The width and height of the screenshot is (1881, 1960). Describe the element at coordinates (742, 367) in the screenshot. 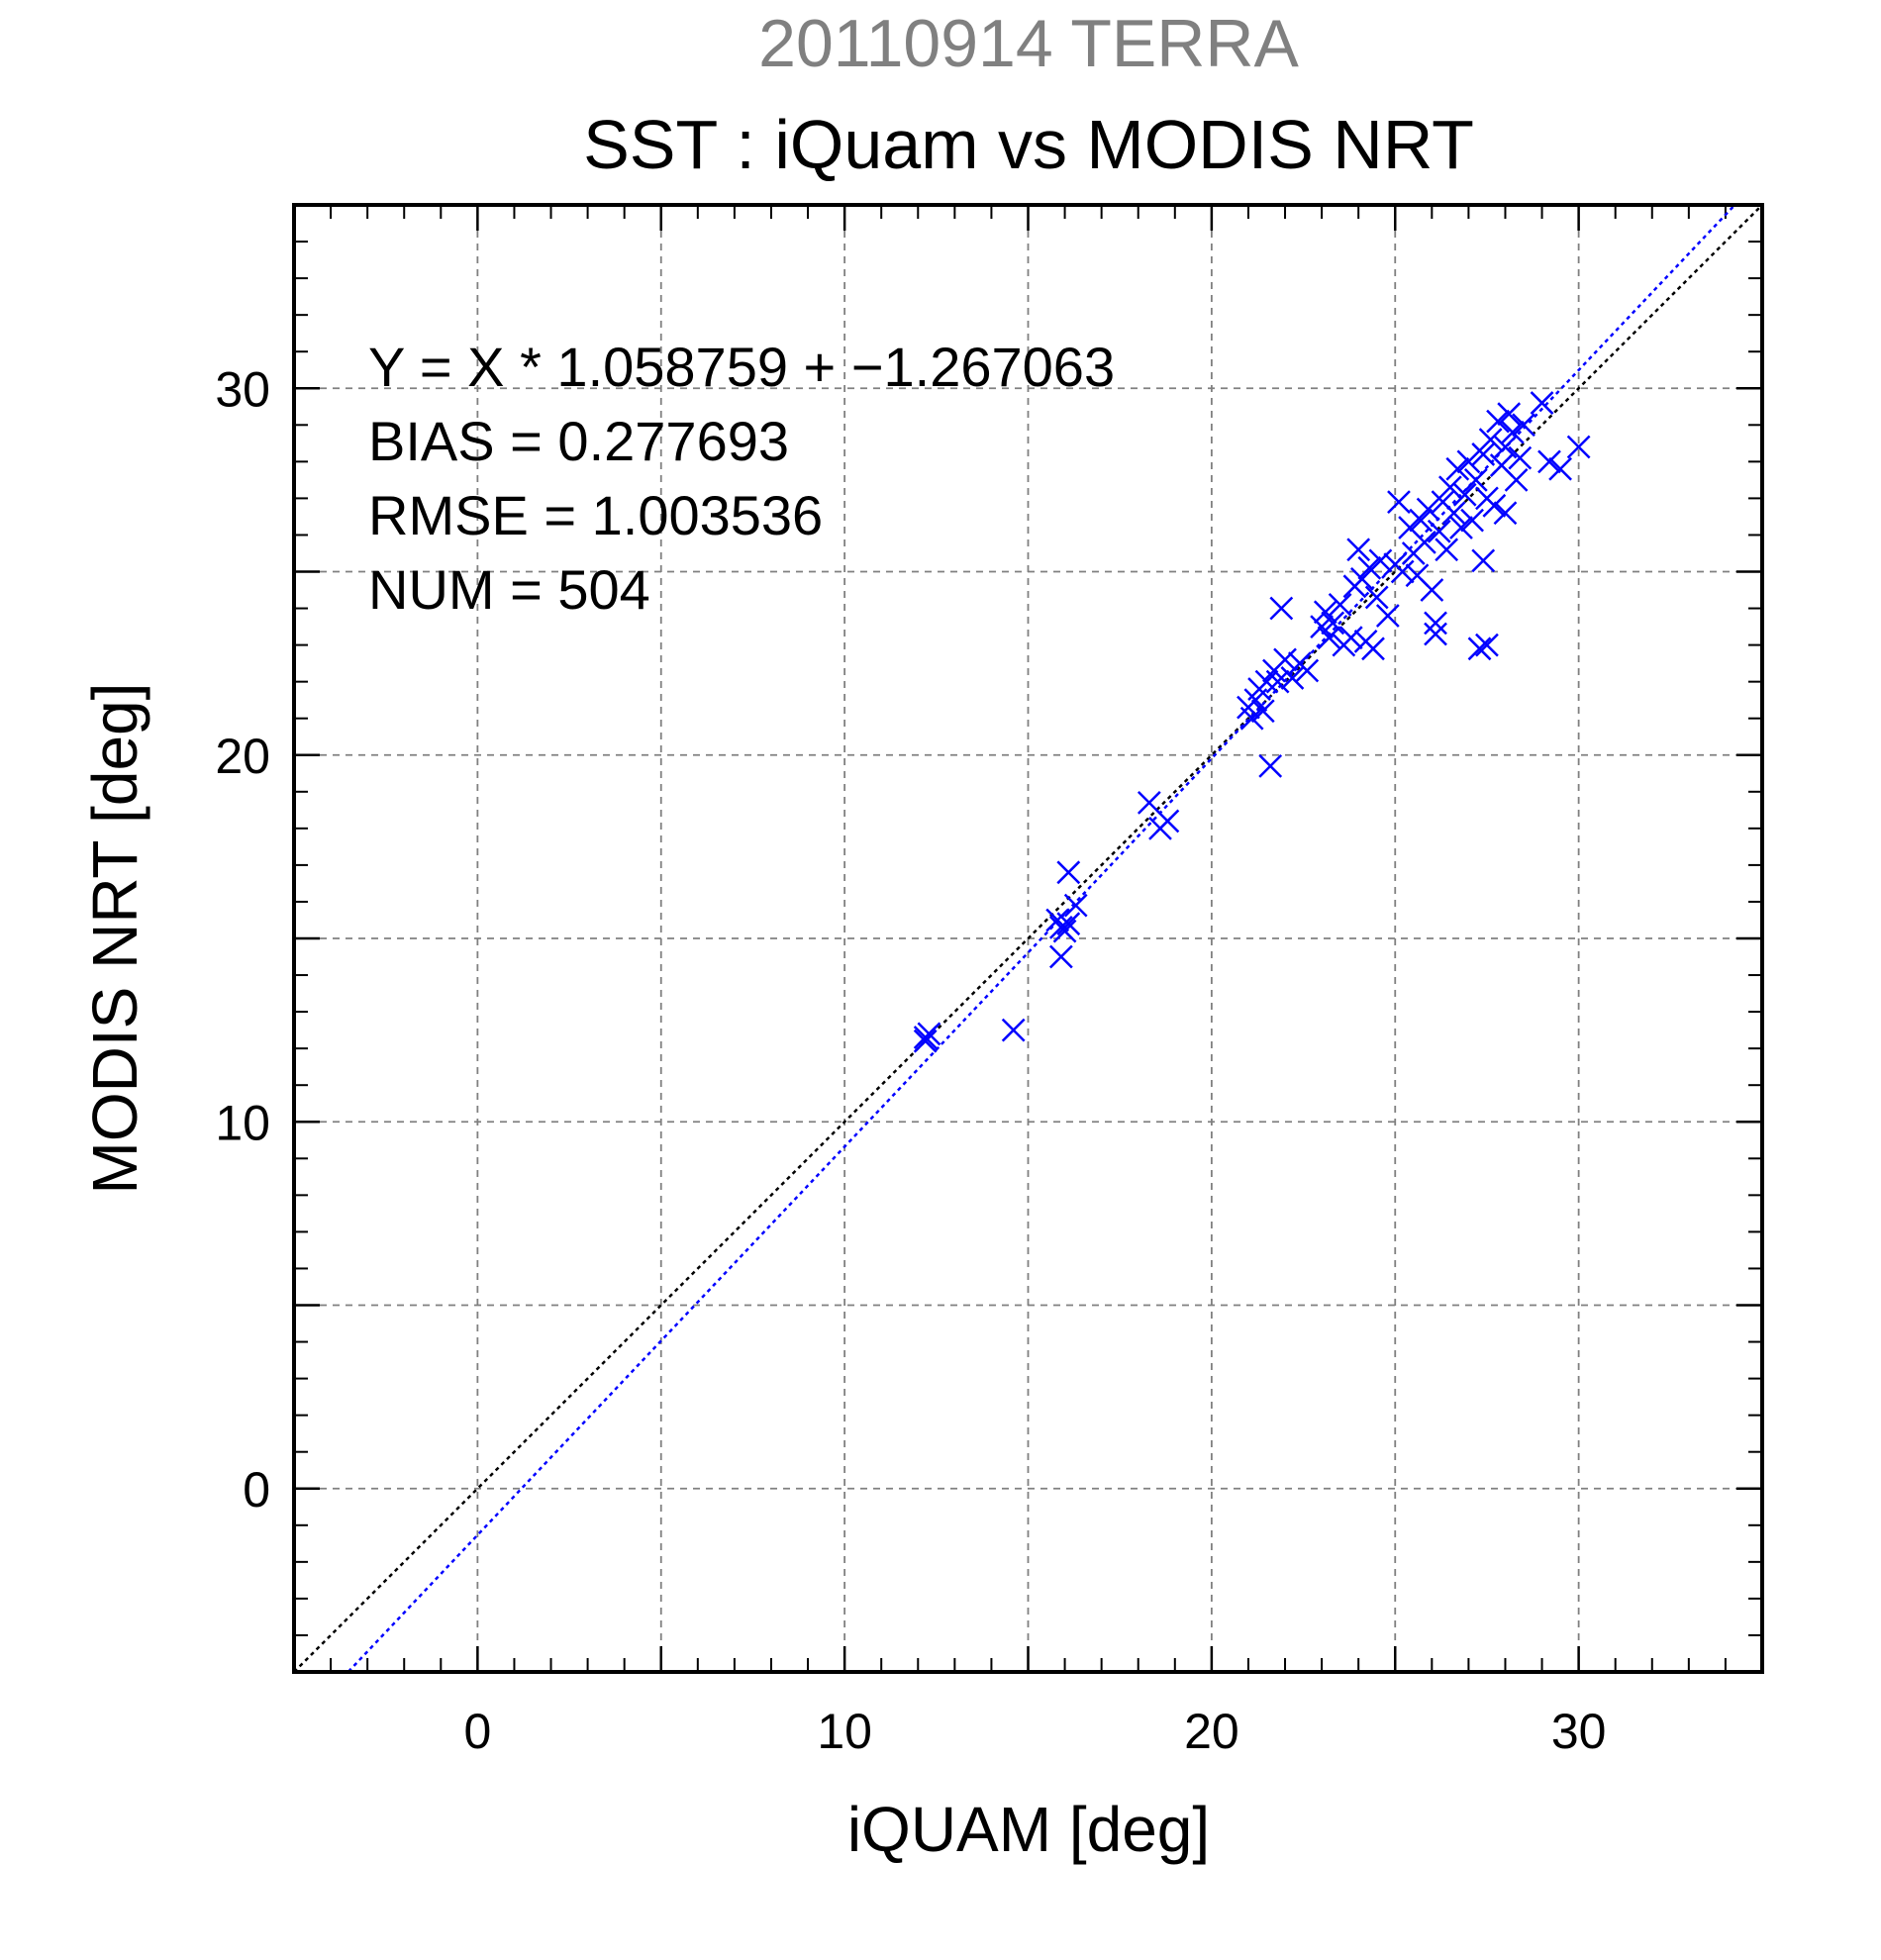

I see `regression-equation: Y = X * 1.058759 + −1.267063` at that location.